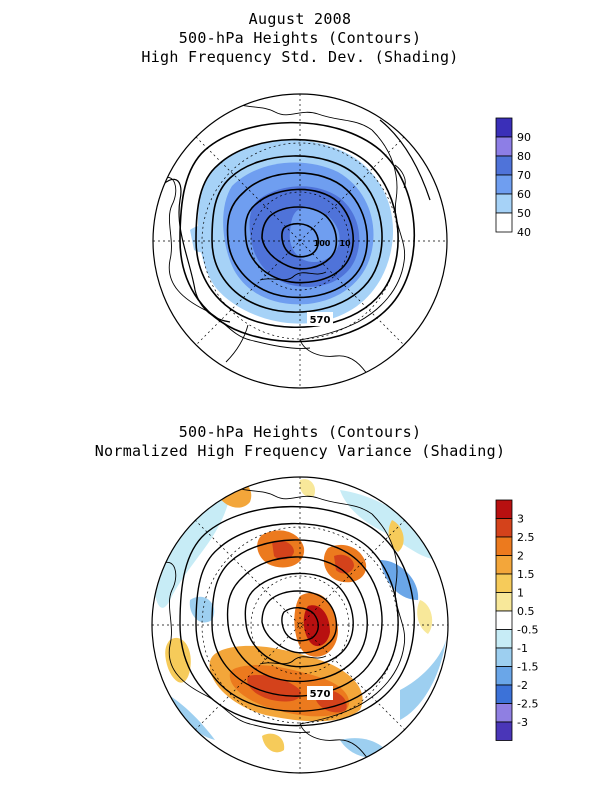 The image size is (600, 800). Describe the element at coordinates (526, 574) in the screenshot. I see `colorbar-tick-label: 1.5` at that location.